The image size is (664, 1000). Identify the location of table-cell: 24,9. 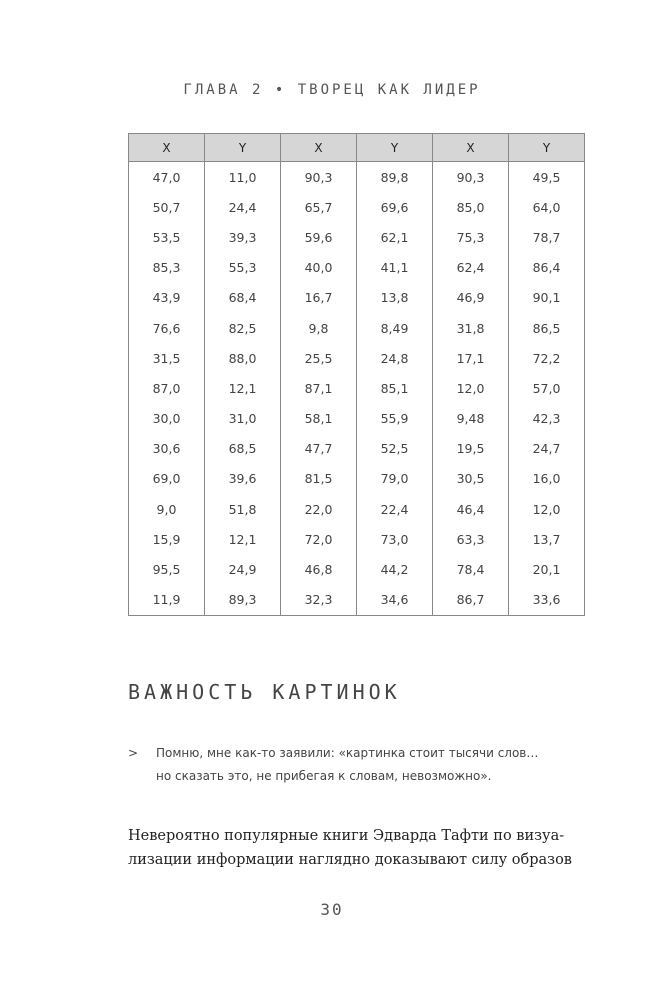
(242, 569).